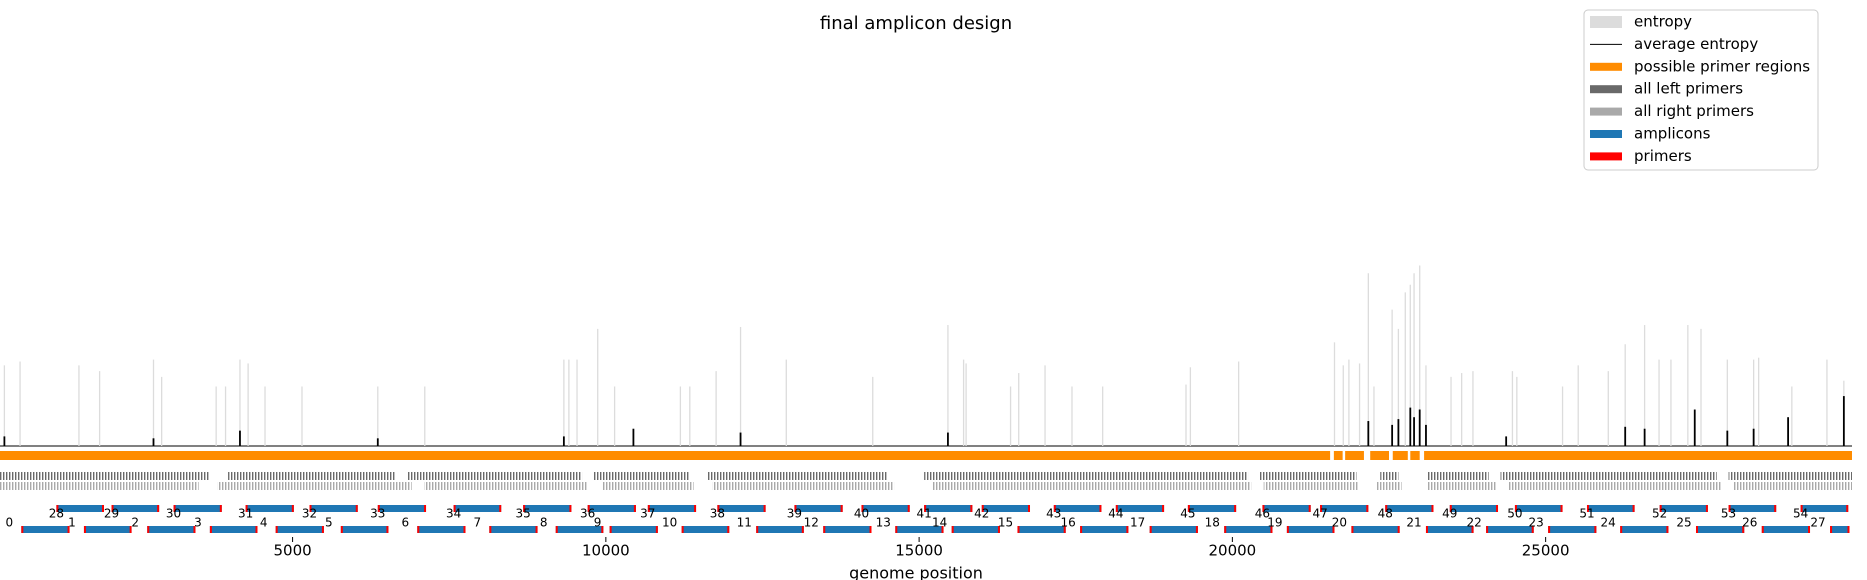  I want to click on amplicon-label: 22, so click(1473, 523).